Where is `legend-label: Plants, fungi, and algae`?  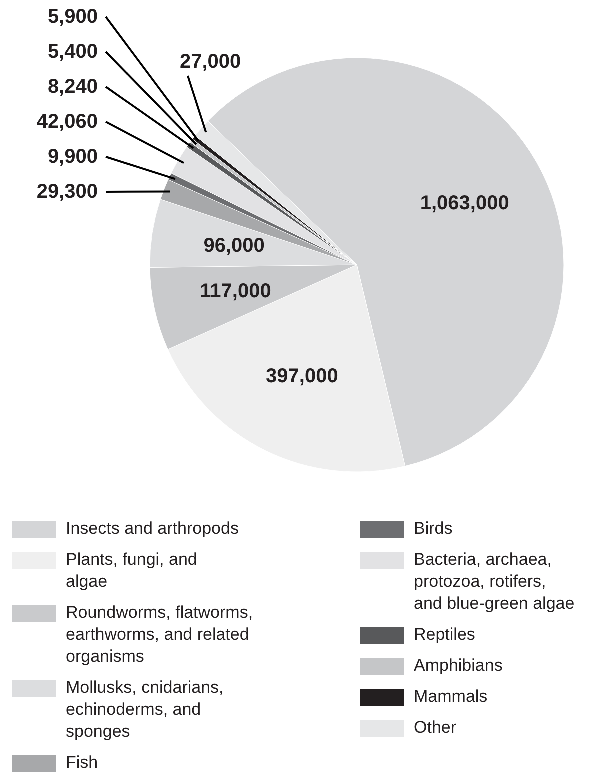
legend-label: Plants, fungi, and algae is located at coordinates (132, 570).